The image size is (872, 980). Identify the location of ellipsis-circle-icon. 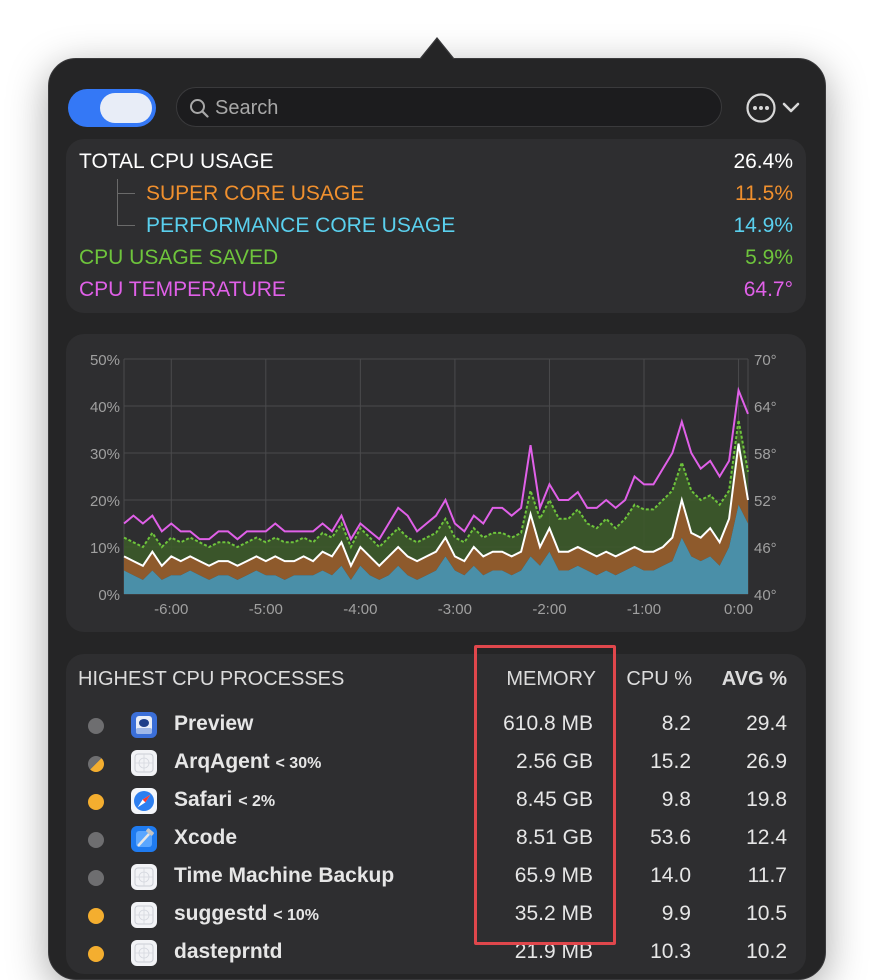
(773, 108).